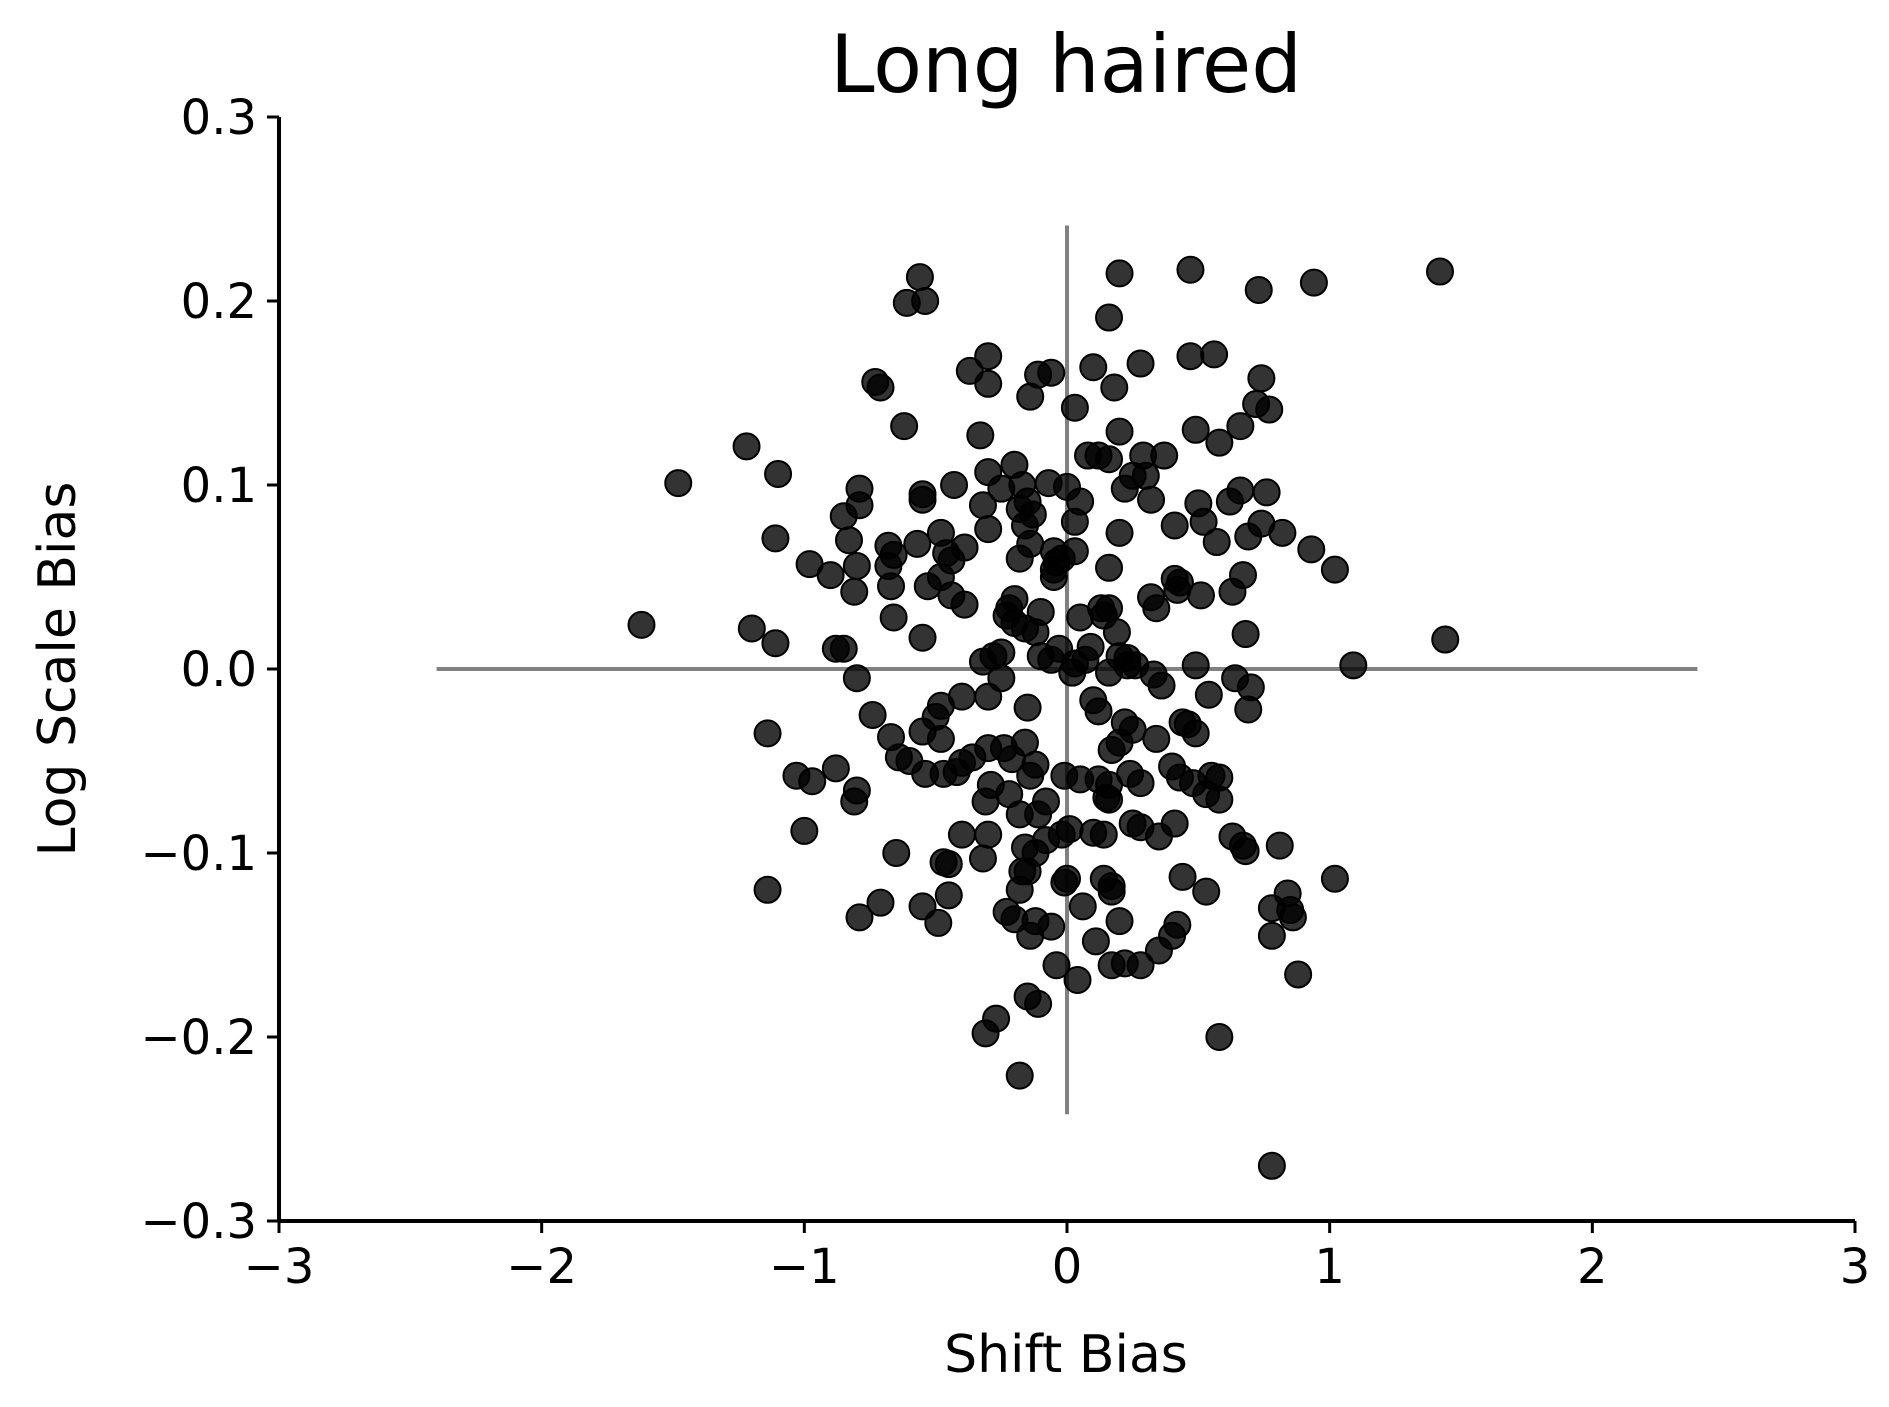 The width and height of the screenshot is (1889, 1407). Describe the element at coordinates (1592, 1267) in the screenshot. I see `x-tick-label: 2` at that location.